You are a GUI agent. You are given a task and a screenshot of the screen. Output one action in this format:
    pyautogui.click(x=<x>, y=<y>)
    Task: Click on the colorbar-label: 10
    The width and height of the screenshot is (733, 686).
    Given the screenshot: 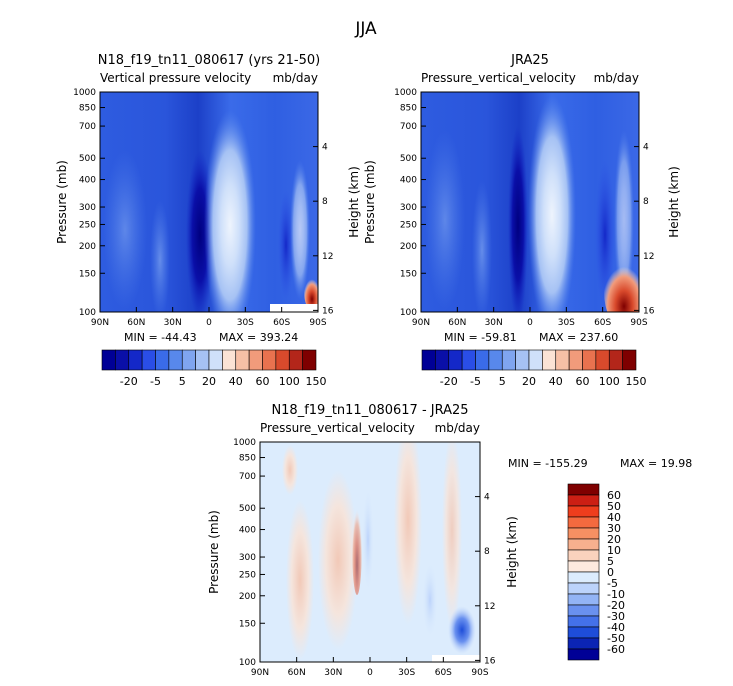 What is the action you would take?
    pyautogui.click(x=614, y=550)
    